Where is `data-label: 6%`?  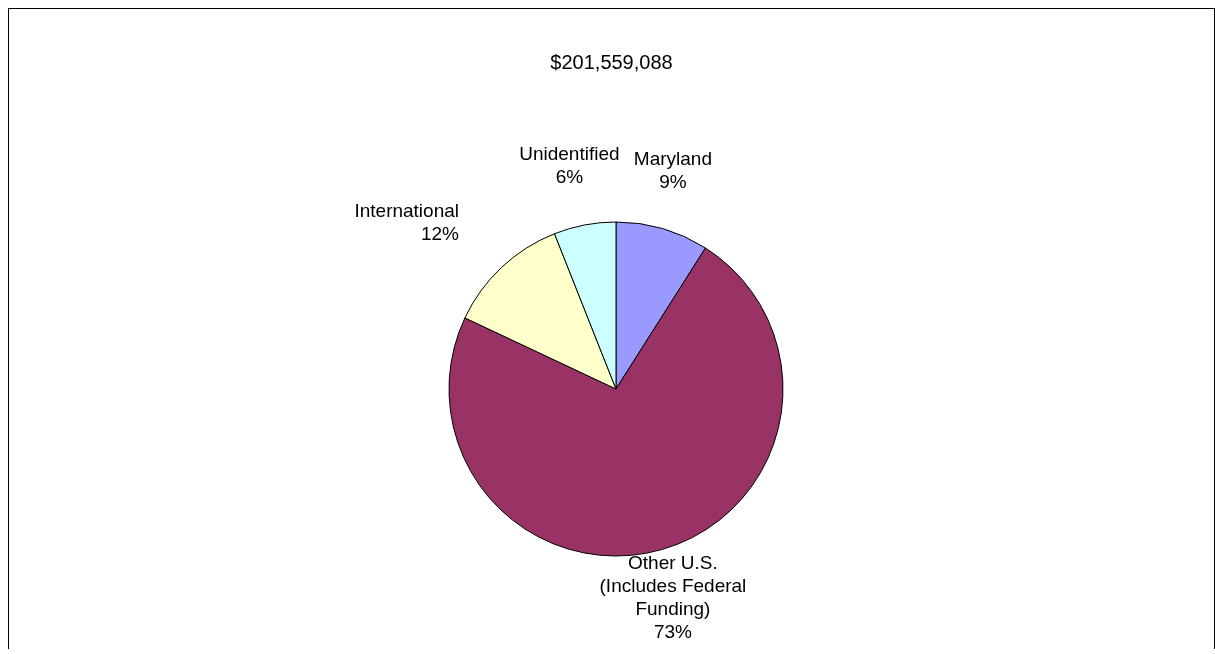
data-label: 6% is located at coordinates (569, 177).